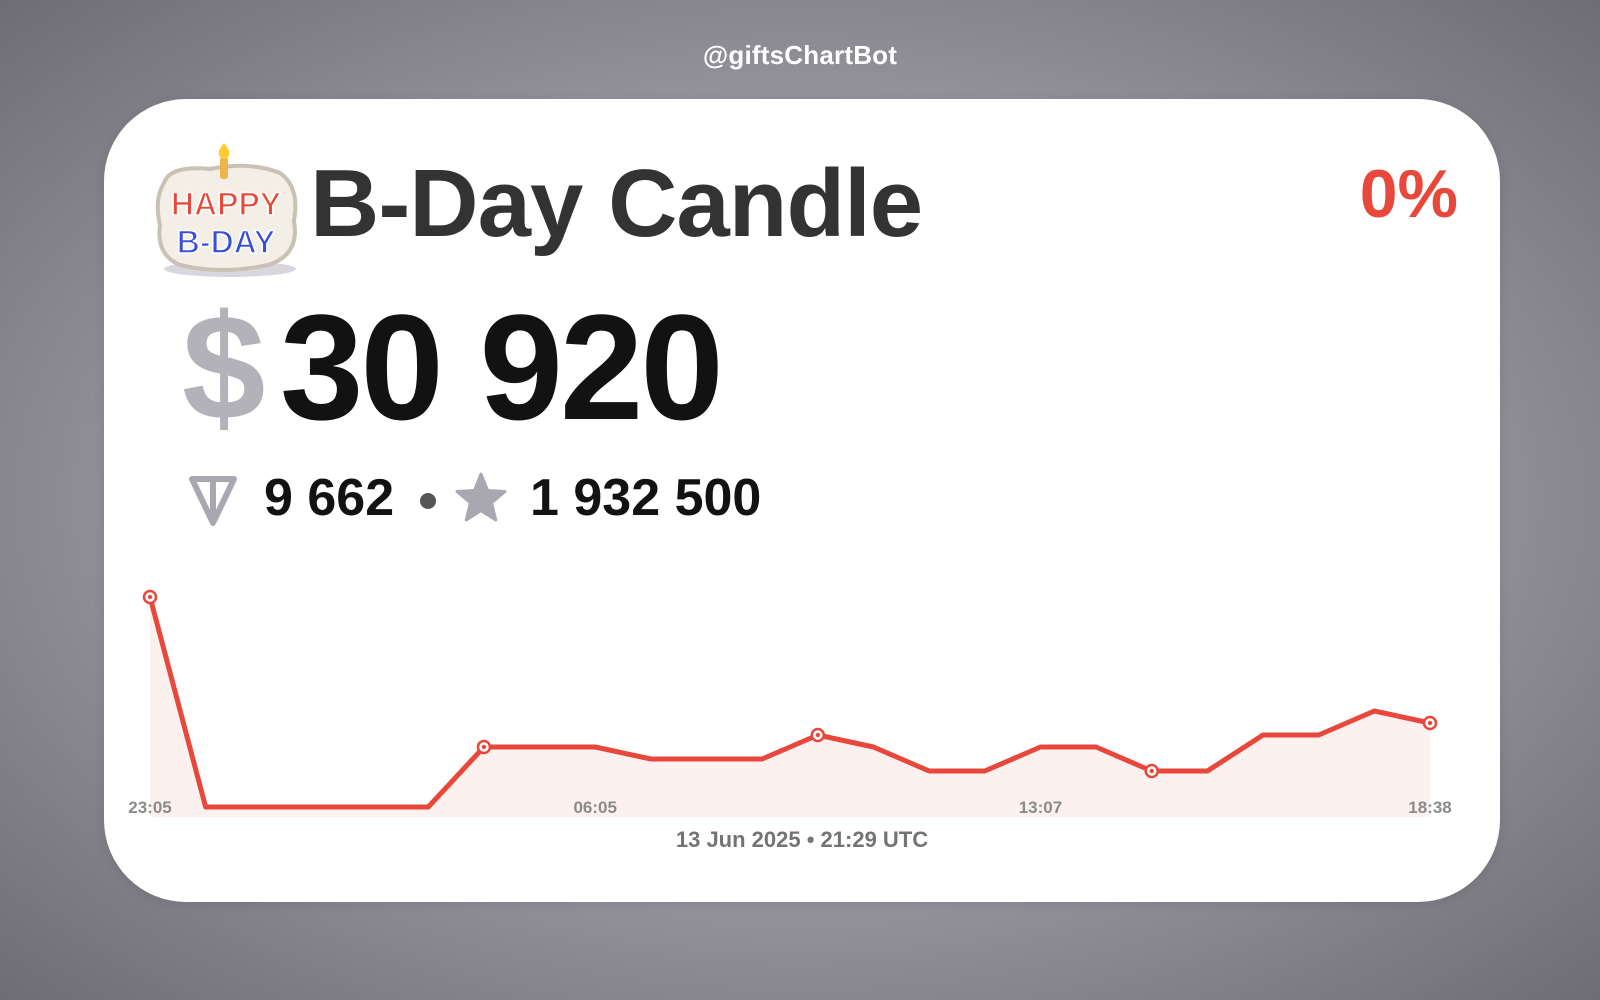 The height and width of the screenshot is (1000, 1600). Describe the element at coordinates (226, 204) in the screenshot. I see `svg-text: HAPPY` at that location.